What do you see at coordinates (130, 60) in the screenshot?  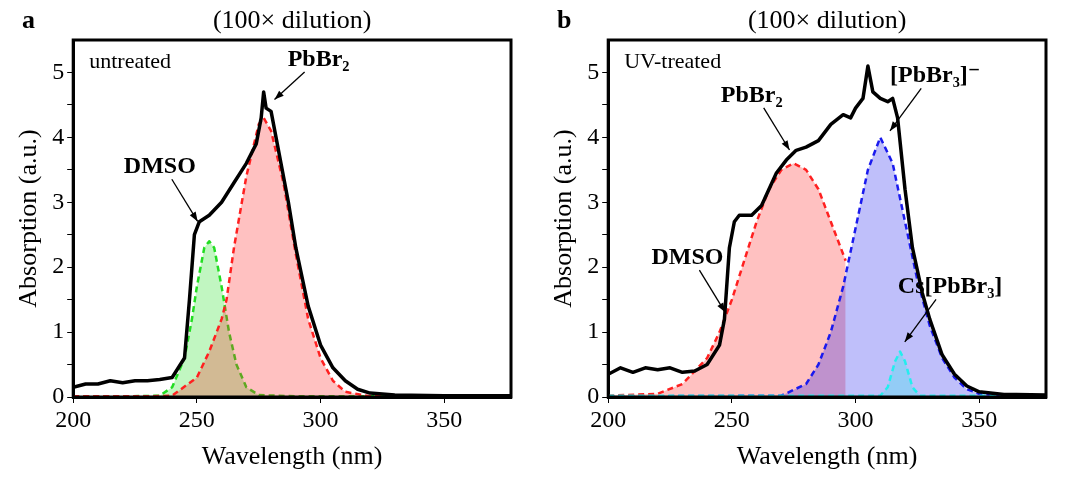 I see `annotation: untreated` at bounding box center [130, 60].